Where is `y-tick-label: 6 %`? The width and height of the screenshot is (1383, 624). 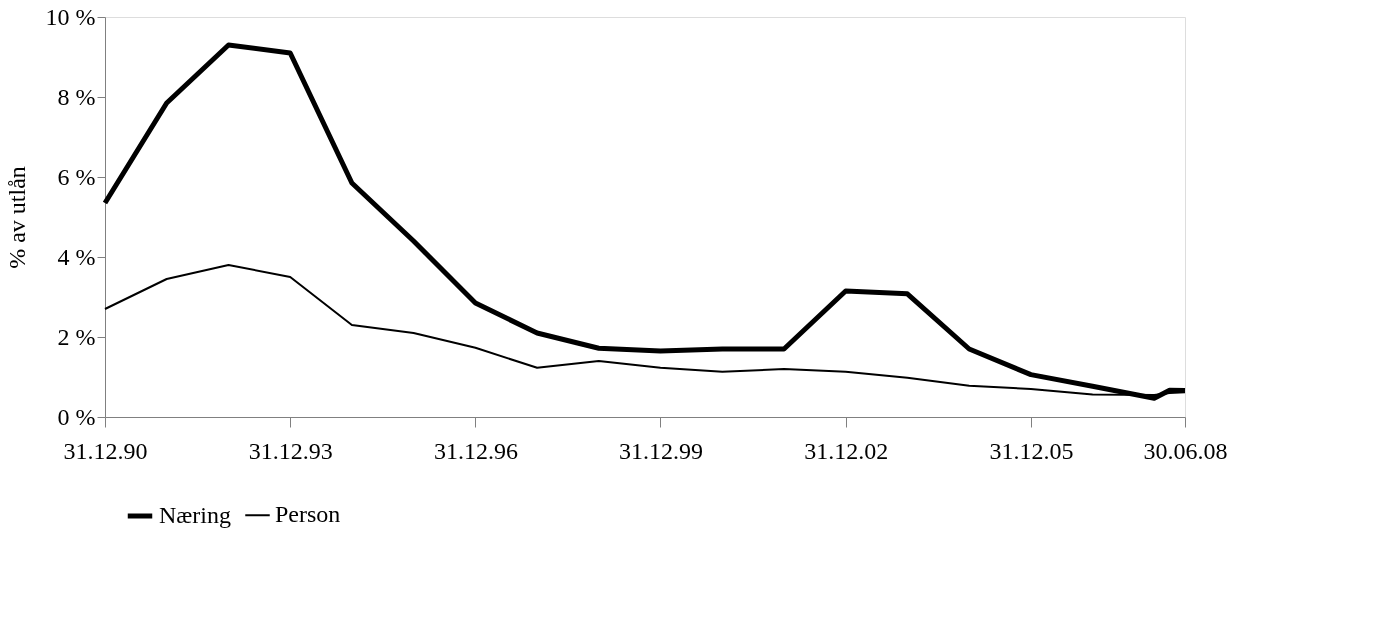 y-tick-label: 6 % is located at coordinates (76, 176).